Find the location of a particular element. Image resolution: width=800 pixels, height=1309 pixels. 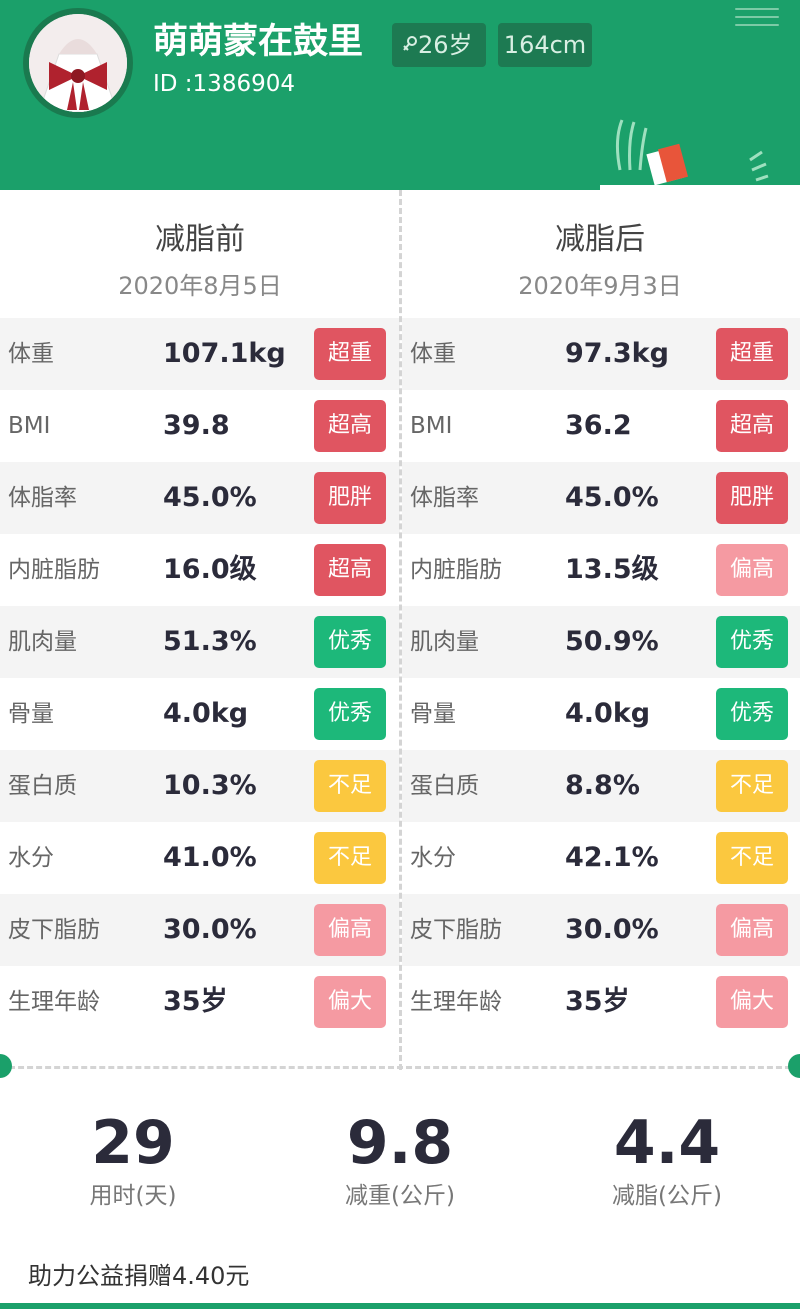

donation-text: 助力公益捐赠4.40元 is located at coordinates (139, 1276).